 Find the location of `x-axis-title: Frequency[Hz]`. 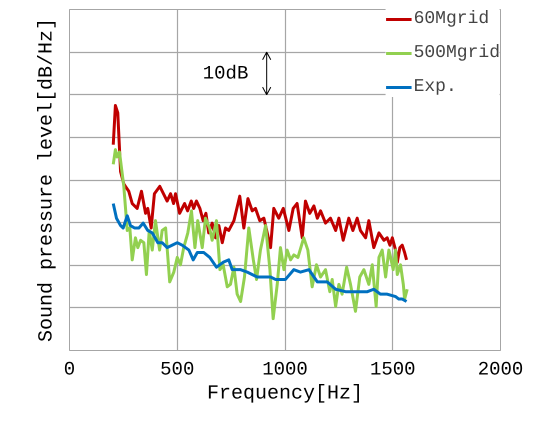

x-axis-title: Frequency[Hz] is located at coordinates (285, 394).